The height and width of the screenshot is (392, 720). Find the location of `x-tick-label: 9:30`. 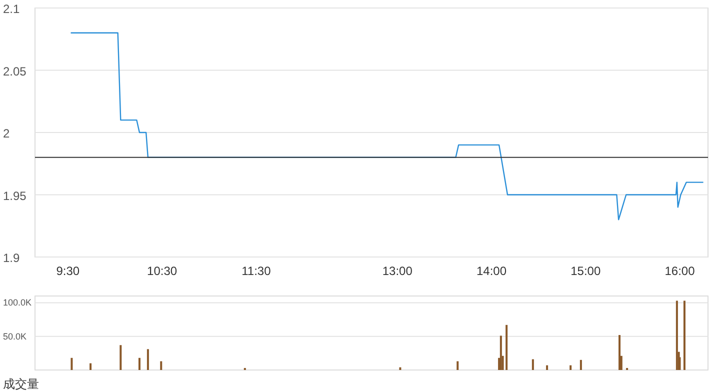

x-tick-label: 9:30 is located at coordinates (68, 271).